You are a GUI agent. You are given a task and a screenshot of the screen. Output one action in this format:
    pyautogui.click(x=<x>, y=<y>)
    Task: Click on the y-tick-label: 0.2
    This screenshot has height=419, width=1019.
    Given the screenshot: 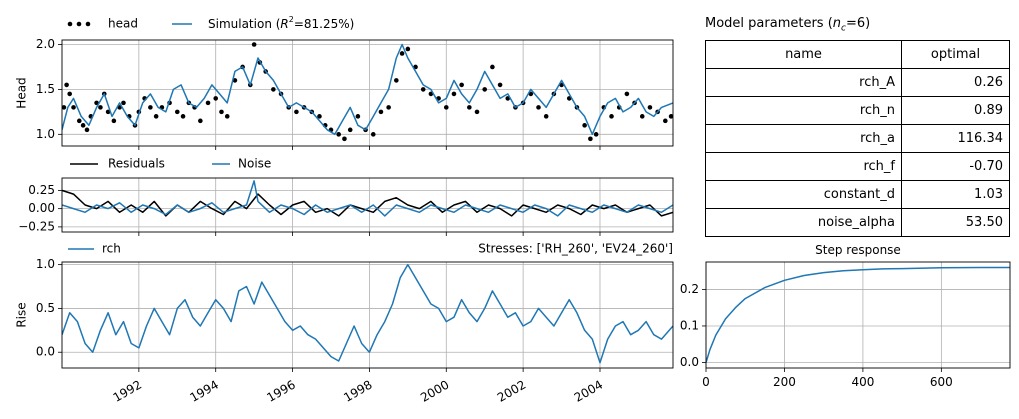 What is the action you would take?
    pyautogui.click(x=689, y=289)
    